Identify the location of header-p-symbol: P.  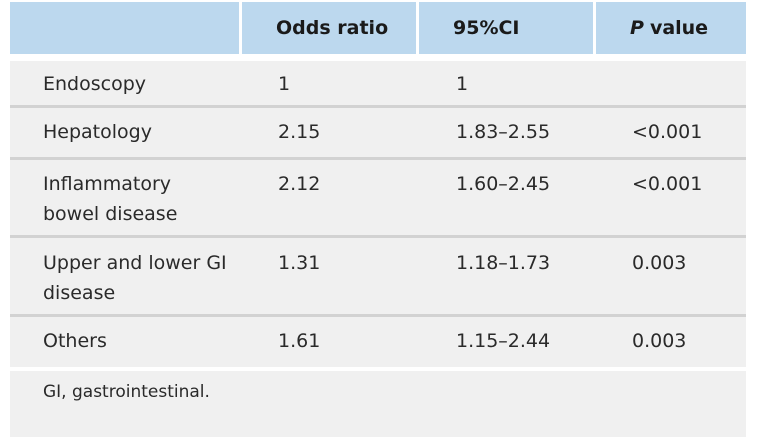
(637, 28).